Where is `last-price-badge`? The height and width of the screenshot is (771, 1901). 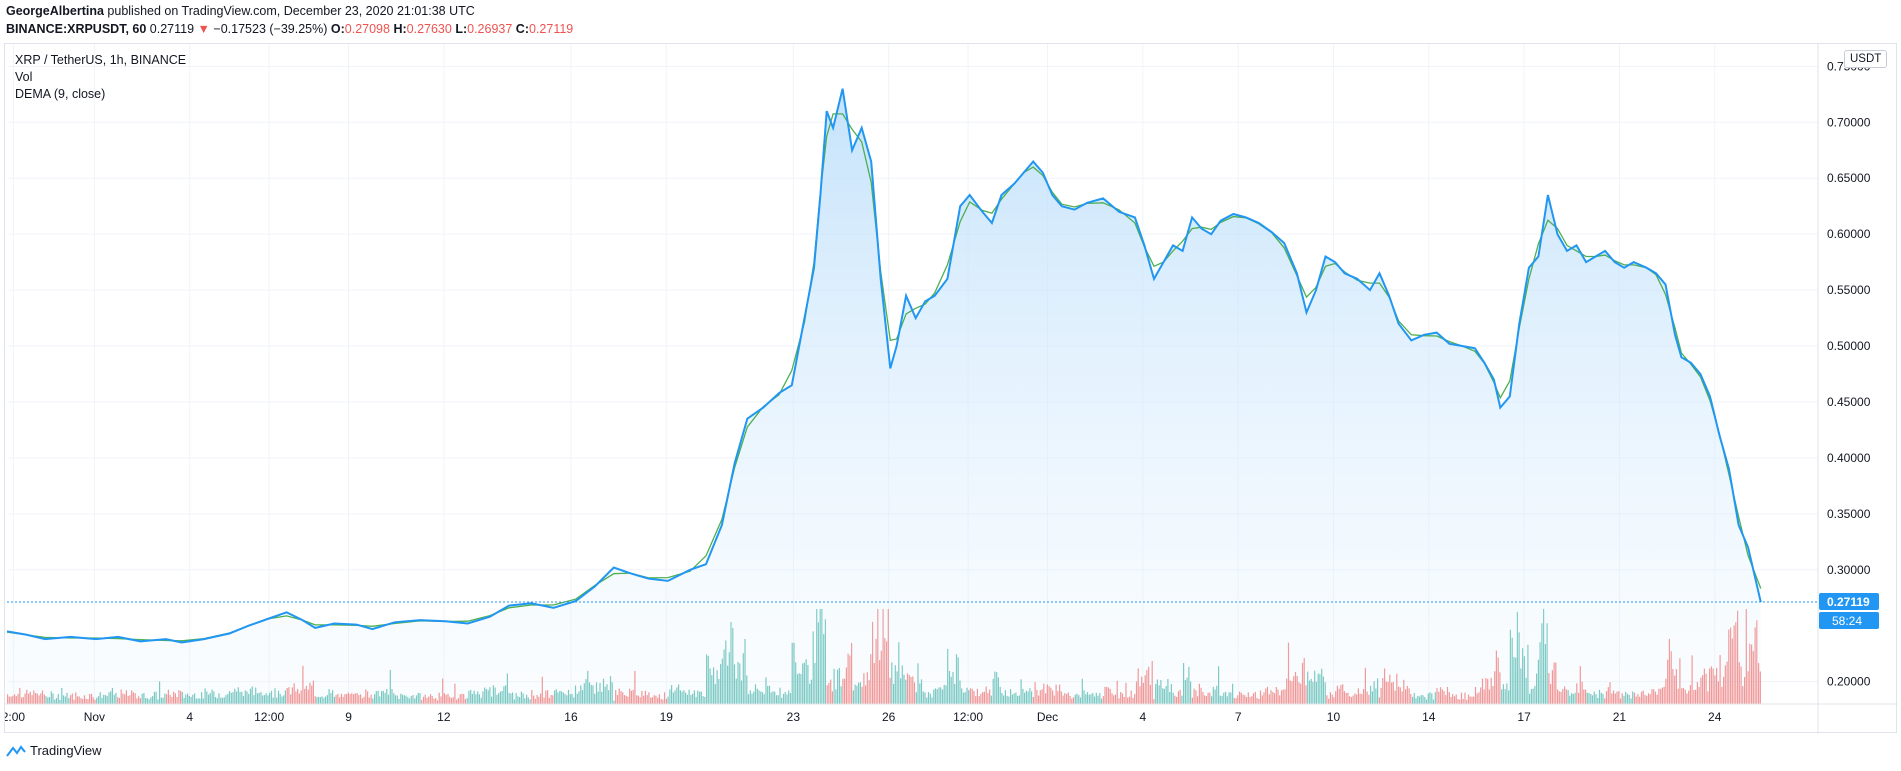 last-price-badge is located at coordinates (1849, 601).